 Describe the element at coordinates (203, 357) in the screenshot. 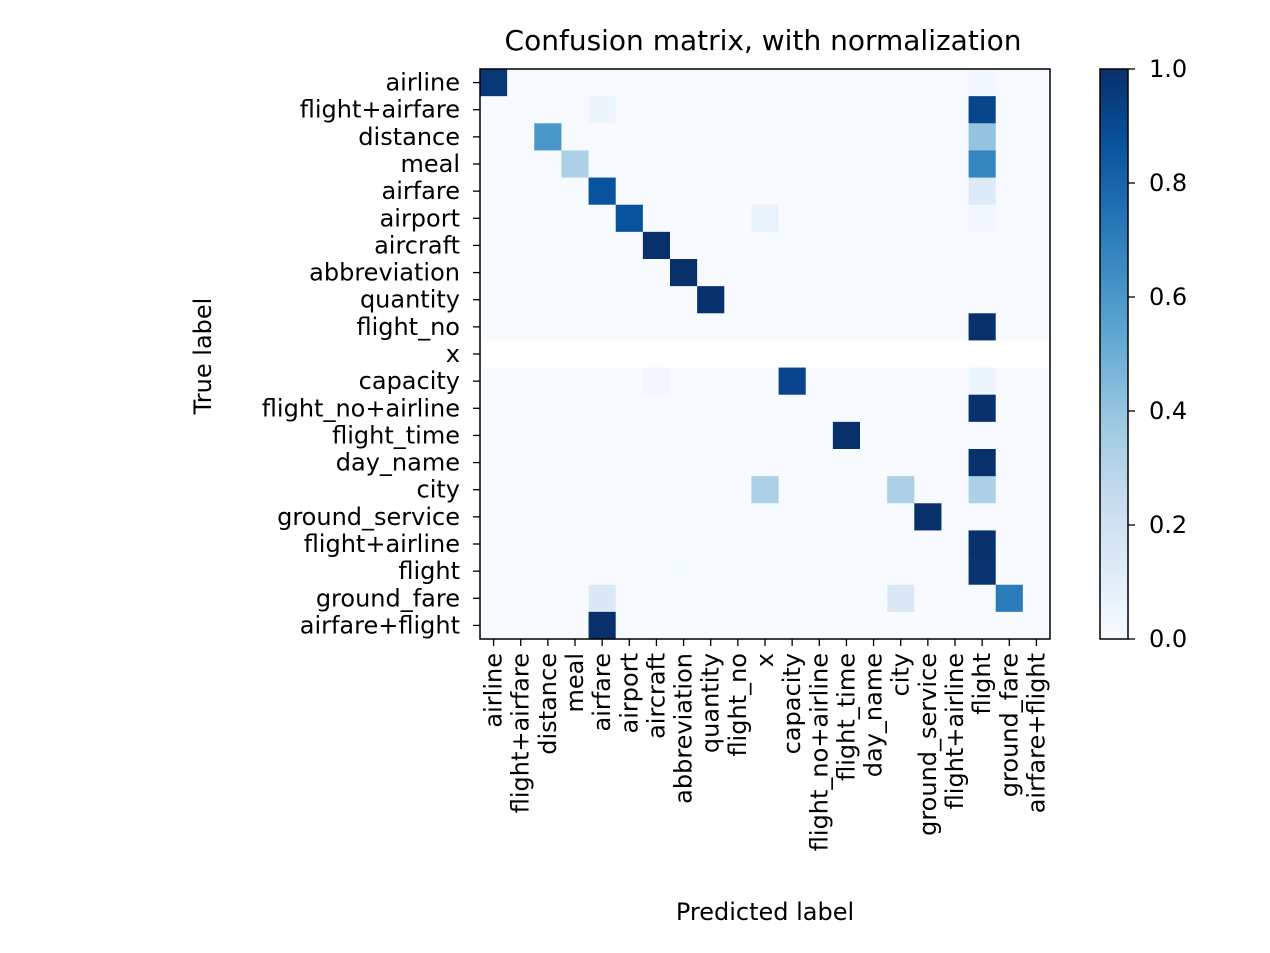

I see `y-axis-label: True label` at that location.